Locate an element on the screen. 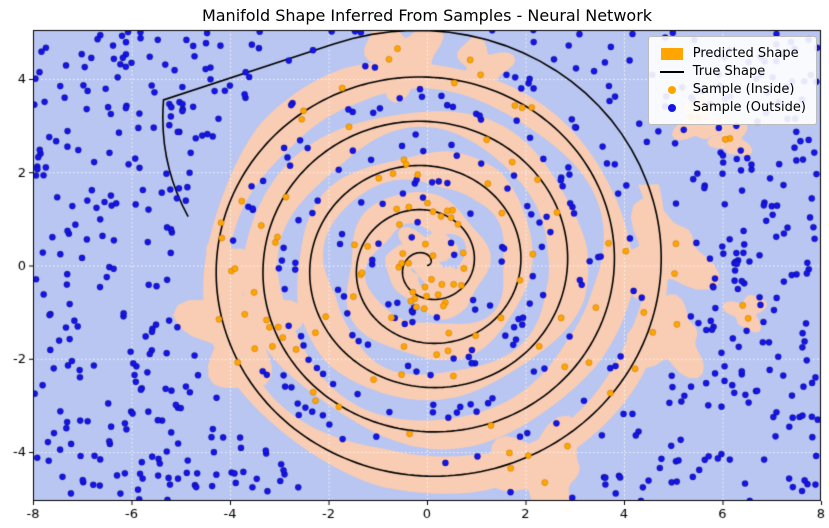  legend-label-sample-outside: Sample (Outside) is located at coordinates (749, 107).